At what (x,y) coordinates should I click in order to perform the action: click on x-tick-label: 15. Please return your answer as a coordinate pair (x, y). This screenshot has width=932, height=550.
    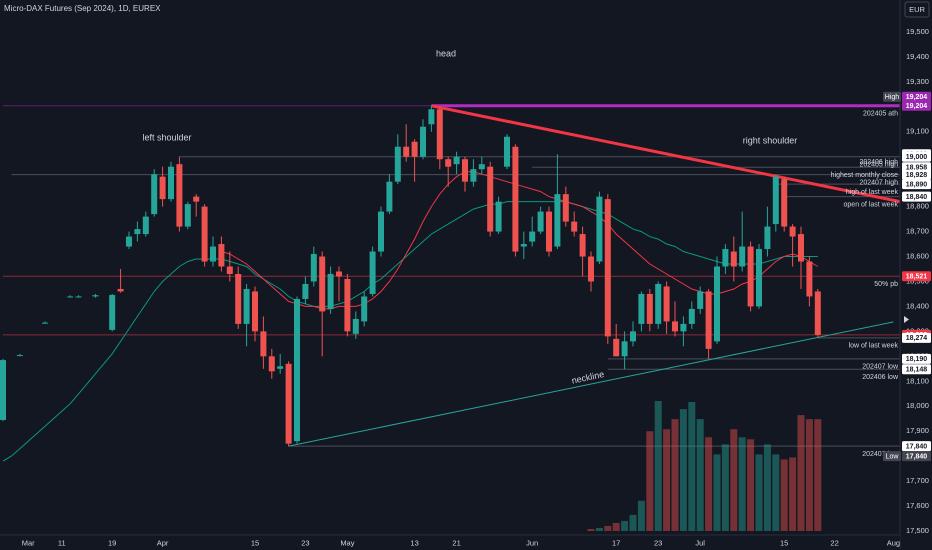
    Looking at the image, I should click on (784, 542).